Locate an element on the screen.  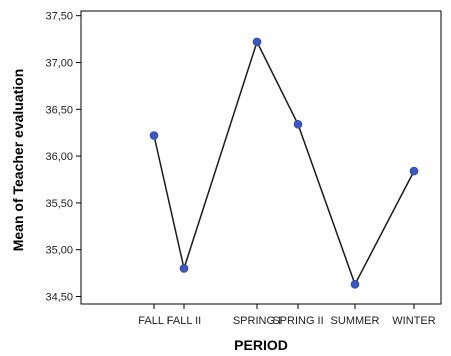
y-tick-label: 34,50 is located at coordinates (59, 298).